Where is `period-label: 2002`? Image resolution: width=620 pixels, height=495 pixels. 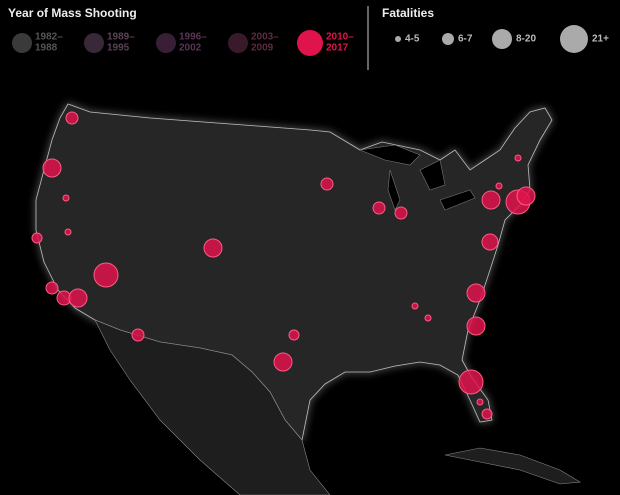
period-label: 2002 is located at coordinates (190, 48).